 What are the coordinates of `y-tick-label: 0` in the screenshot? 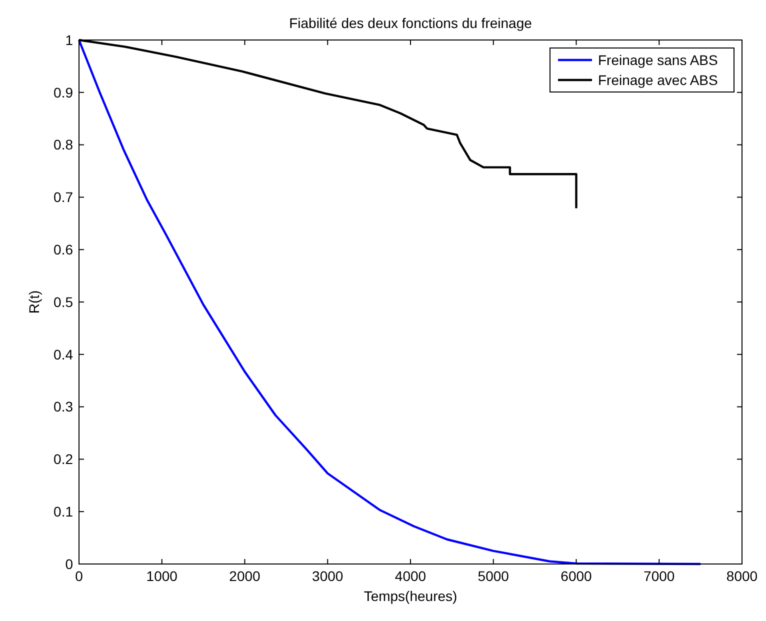 It's located at (69, 564).